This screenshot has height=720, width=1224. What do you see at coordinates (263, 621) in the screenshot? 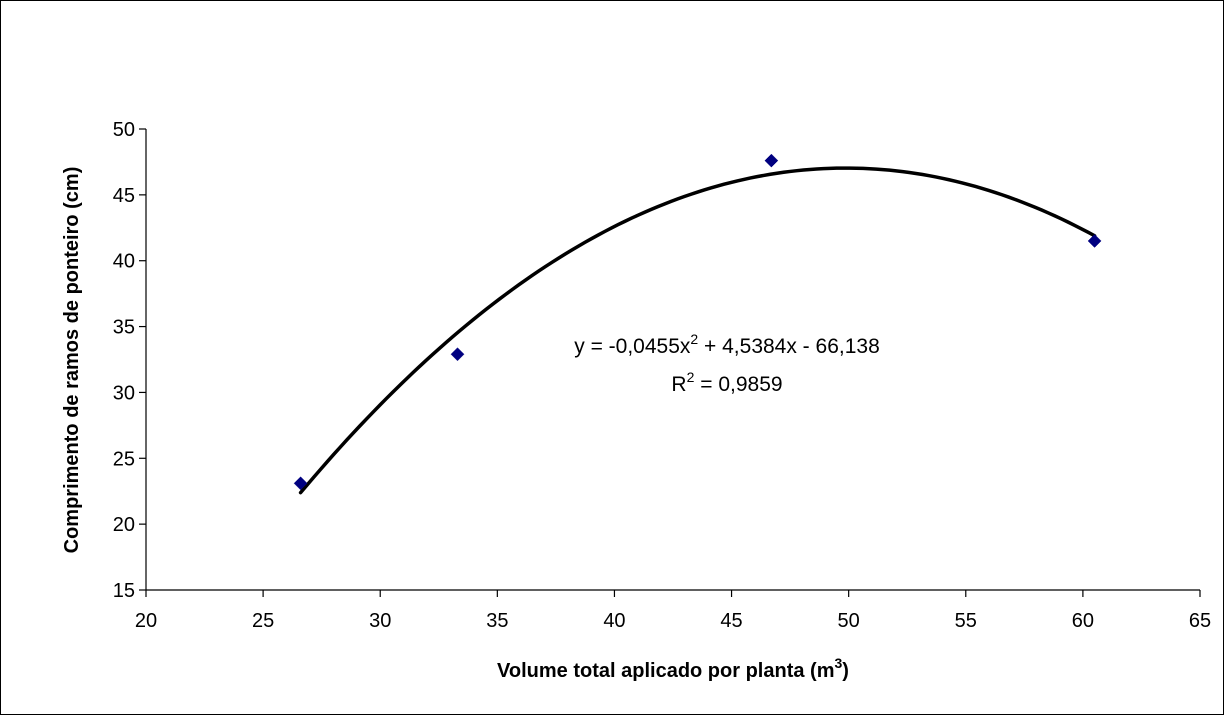
I see `x-tick-label: 25` at bounding box center [263, 621].